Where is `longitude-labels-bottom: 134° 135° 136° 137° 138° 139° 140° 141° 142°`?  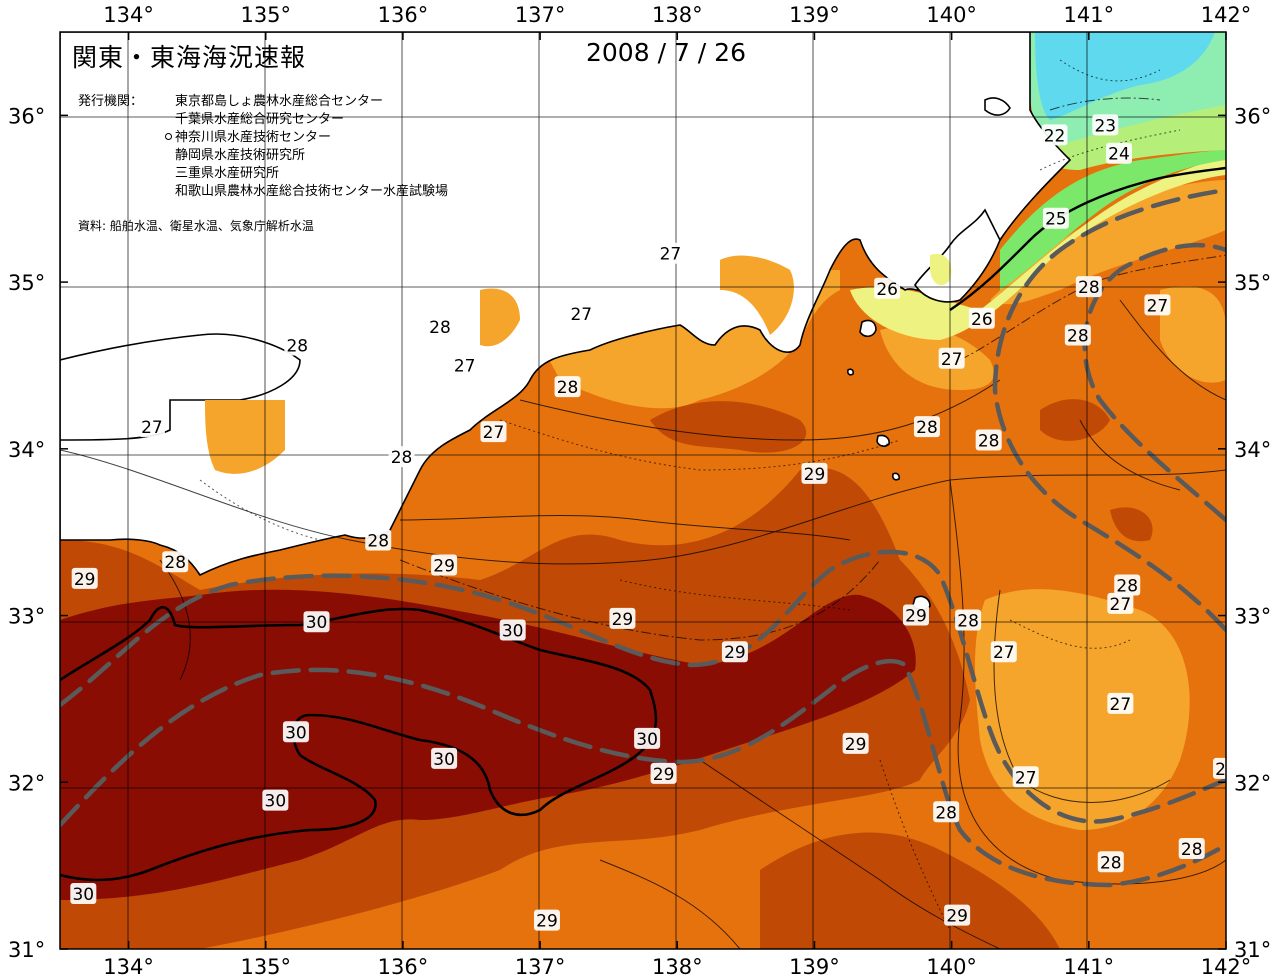 longitude-labels-bottom: 134° 135° 136° 137° 138° 139° 140° 141° 142° is located at coordinates (677, 967).